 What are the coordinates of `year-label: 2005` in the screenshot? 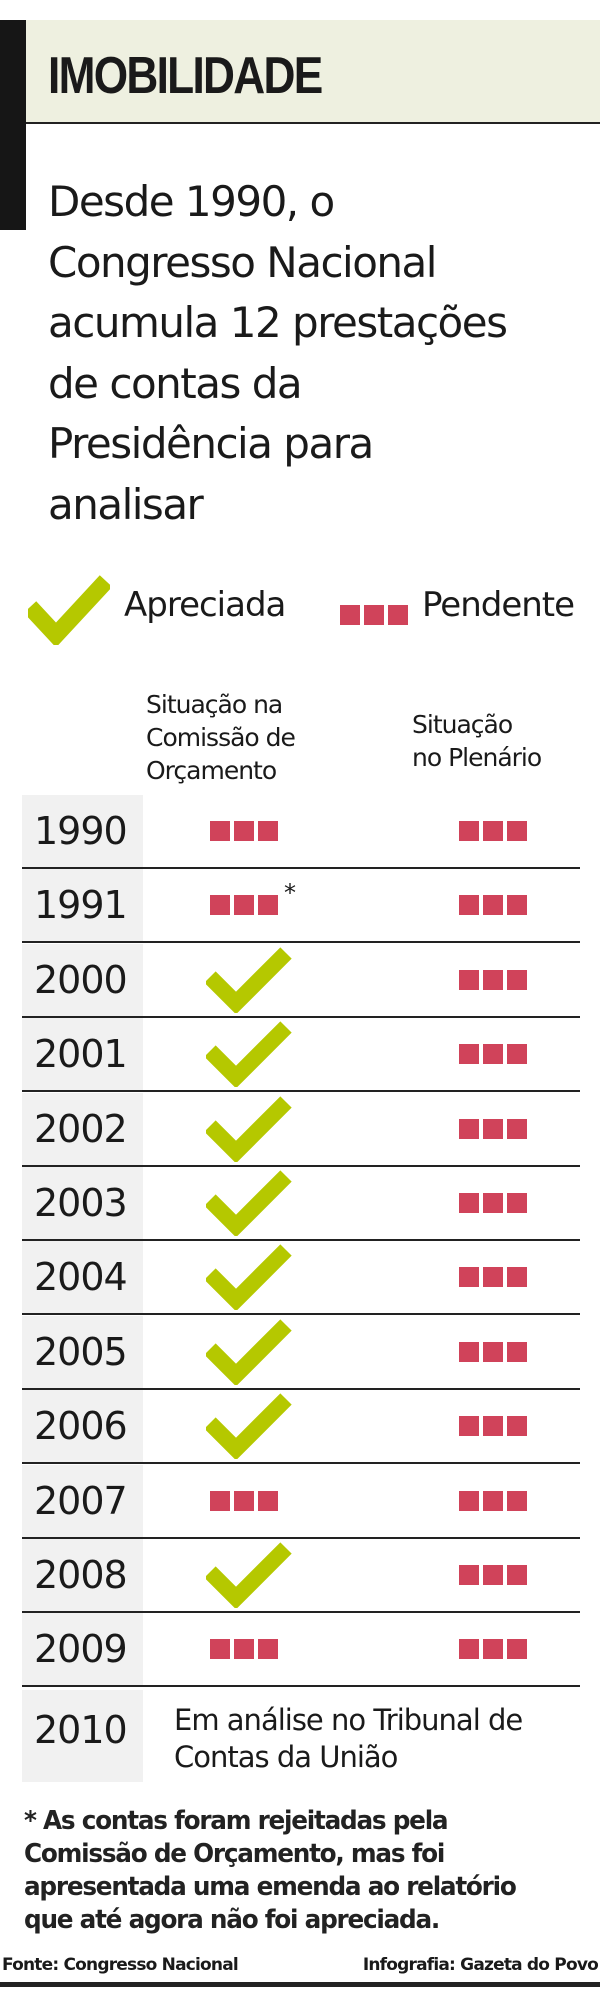 It's located at (82, 1351).